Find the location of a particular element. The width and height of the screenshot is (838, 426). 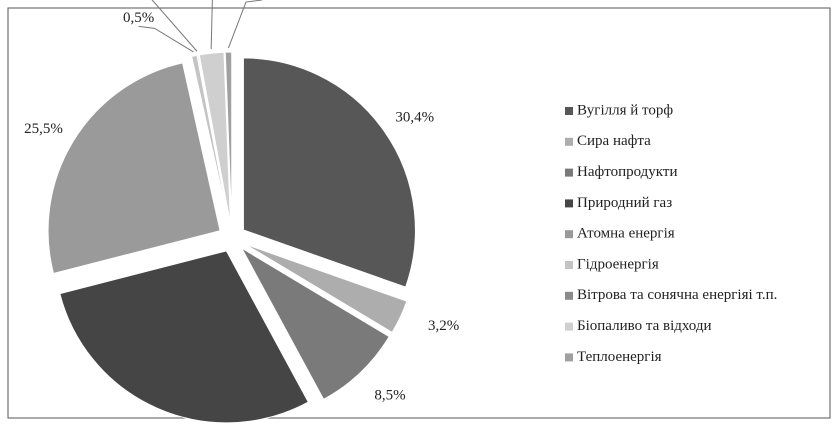

legend-label: Сира нафта is located at coordinates (614, 141).